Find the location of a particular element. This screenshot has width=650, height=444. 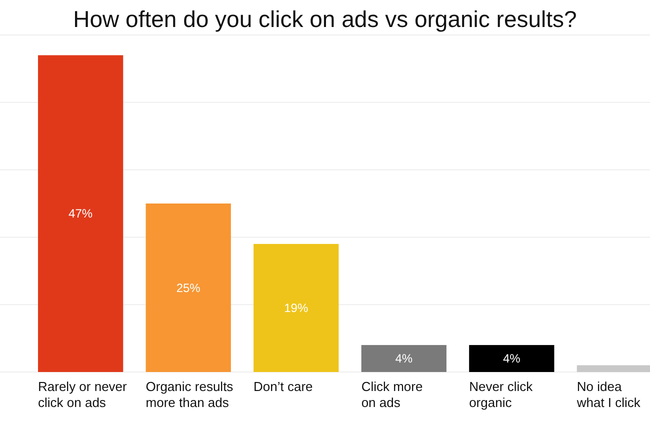

x-tick-label: Rarely or never click on ads is located at coordinates (83, 394).